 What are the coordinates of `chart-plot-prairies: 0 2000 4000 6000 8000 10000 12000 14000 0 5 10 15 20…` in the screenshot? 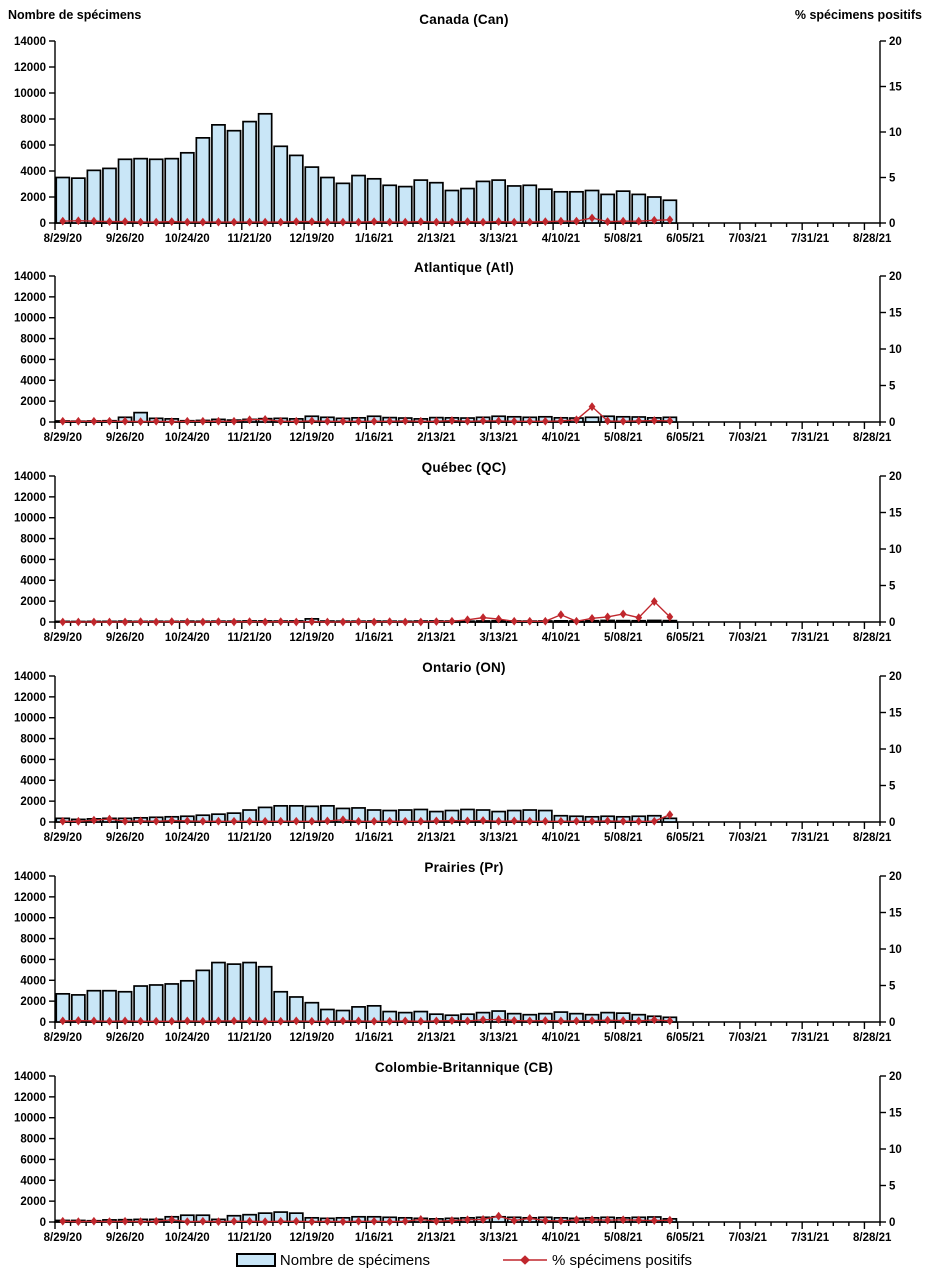 It's located at (458, 957).